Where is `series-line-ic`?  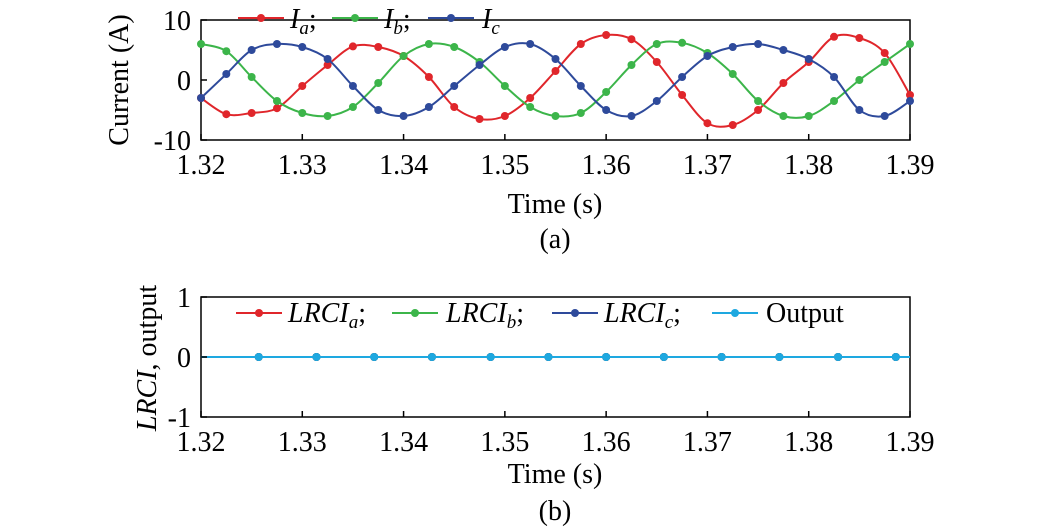 series-line-ic is located at coordinates (555, 80).